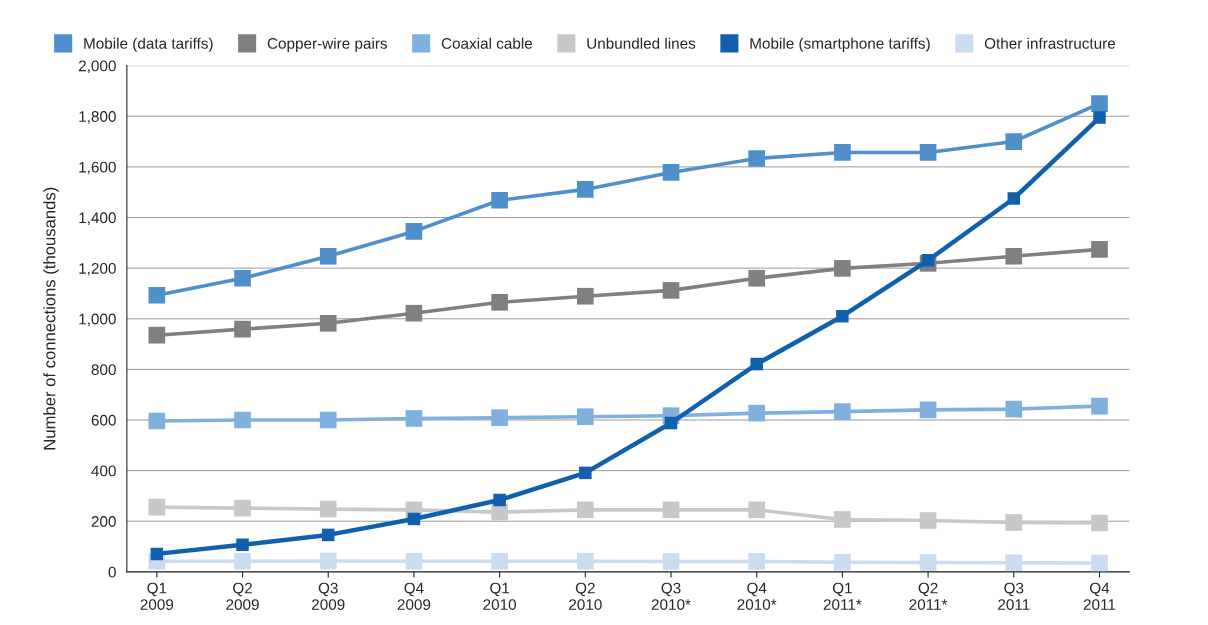 This screenshot has height=625, width=1208. What do you see at coordinates (97, 117) in the screenshot?
I see `y-tick-label: 1,800` at bounding box center [97, 117].